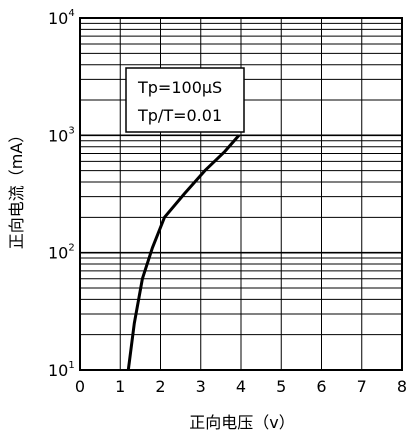  Describe the element at coordinates (61, 370) in the screenshot. I see `y-tick-label: 10¹` at that location.